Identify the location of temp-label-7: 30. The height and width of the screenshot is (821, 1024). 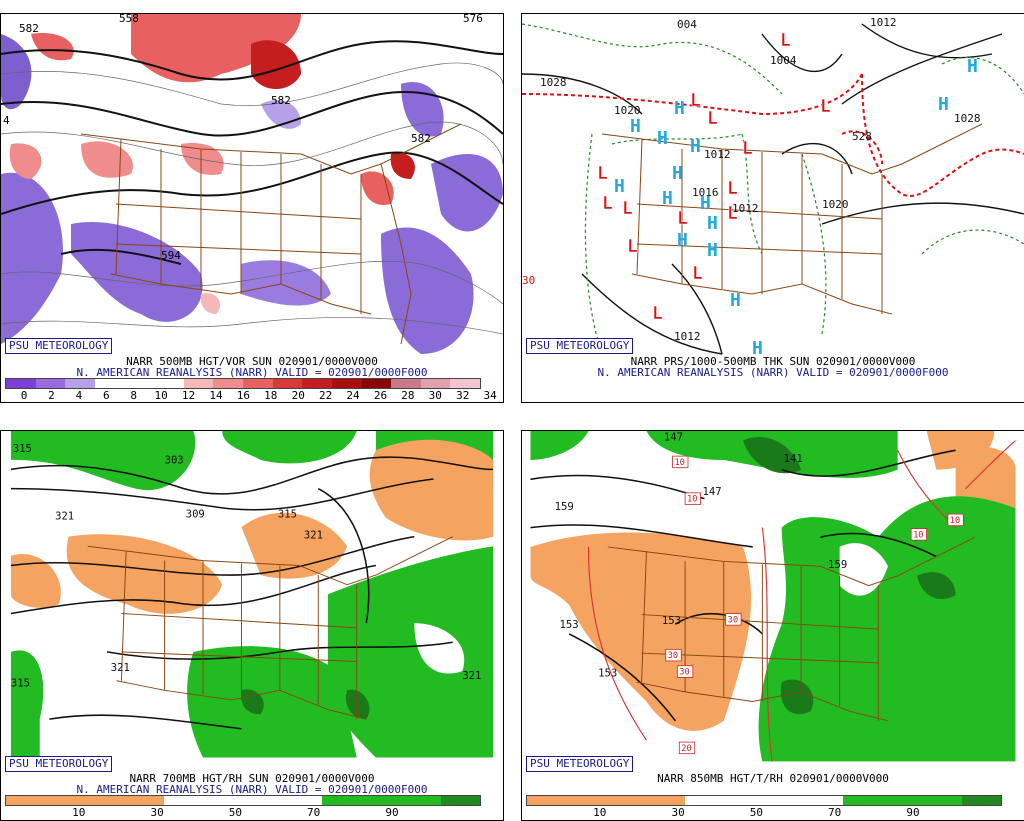
(684, 672).